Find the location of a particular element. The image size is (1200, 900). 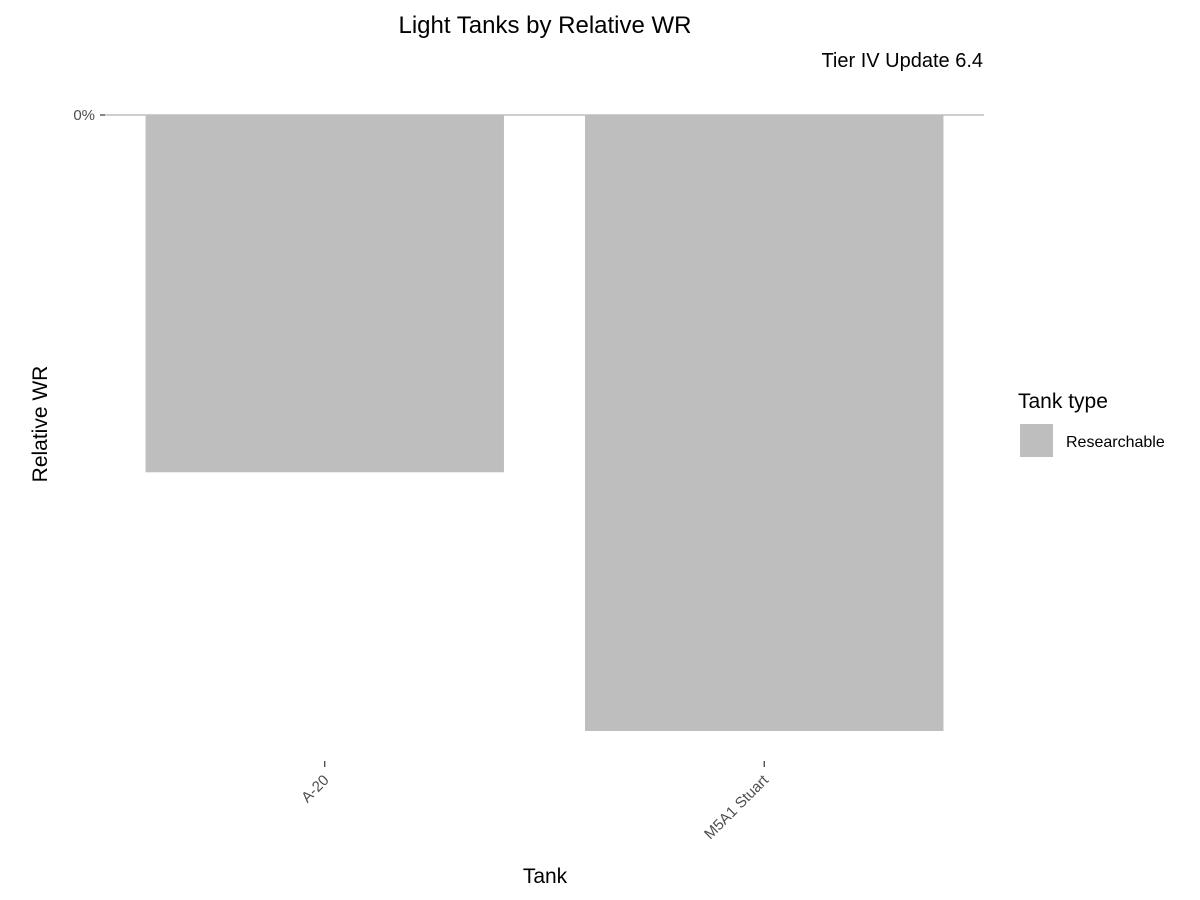

y-axis-title: Relative WR is located at coordinates (40, 424).